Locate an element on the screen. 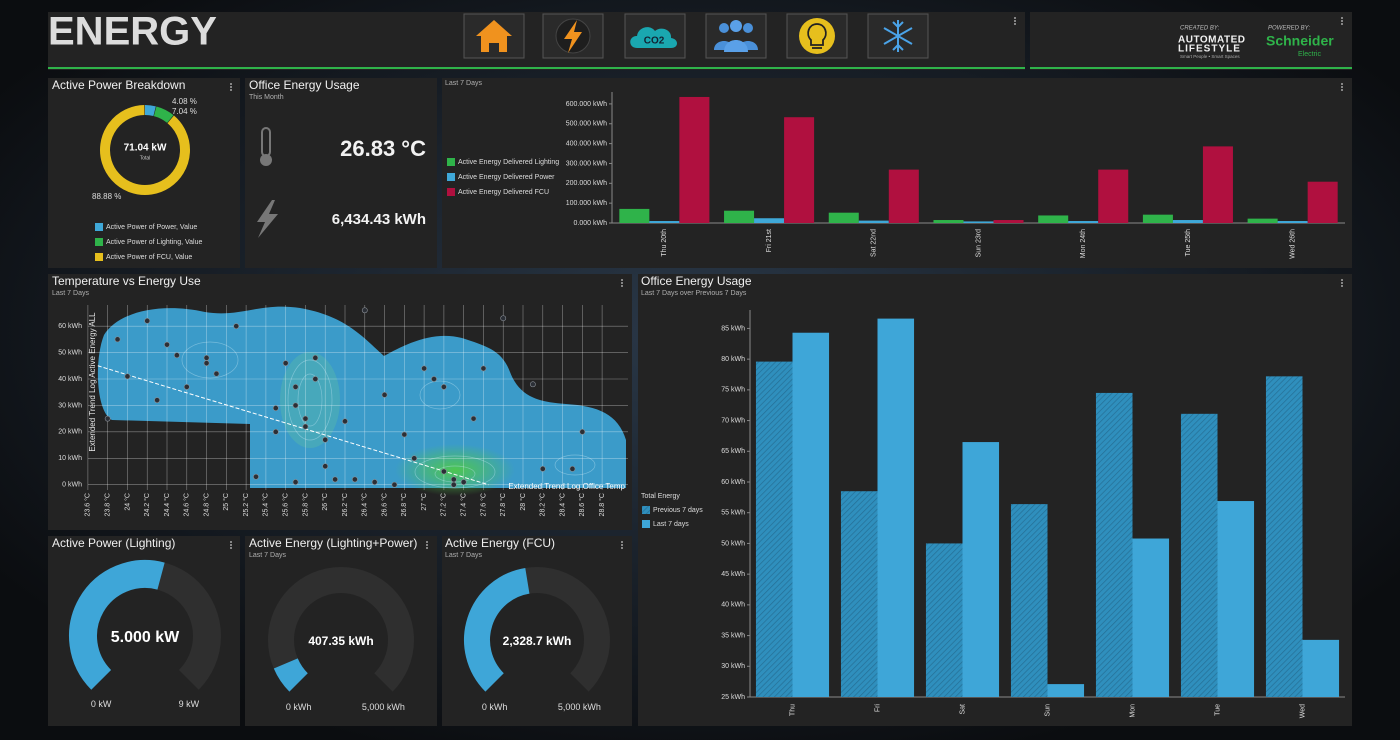  y-tick-label: 35 kWh is located at coordinates (733, 635).